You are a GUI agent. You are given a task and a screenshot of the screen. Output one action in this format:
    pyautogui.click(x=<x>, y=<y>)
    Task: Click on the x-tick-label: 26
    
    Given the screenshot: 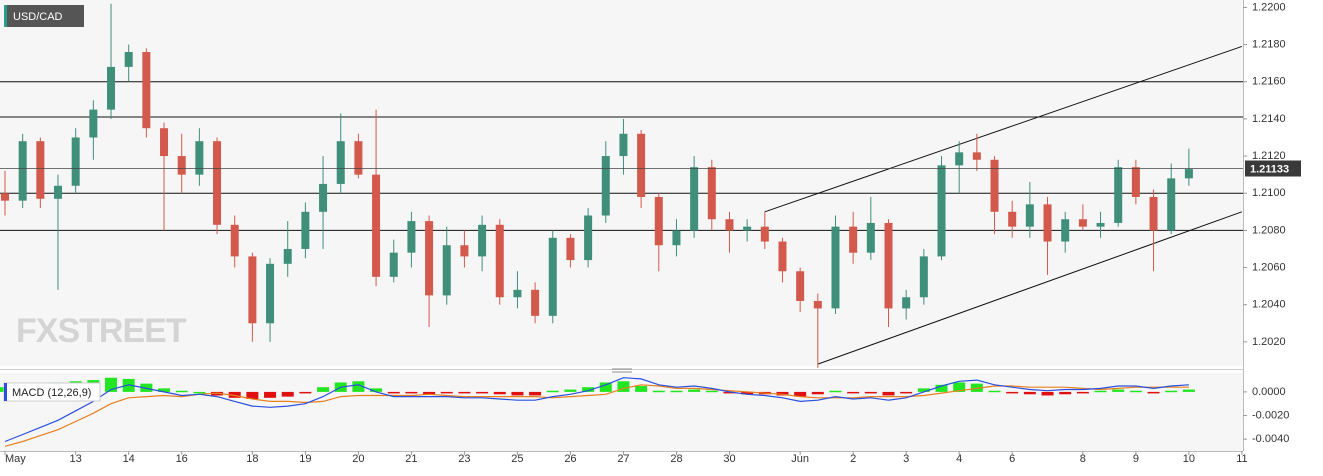 What is the action you would take?
    pyautogui.click(x=570, y=459)
    